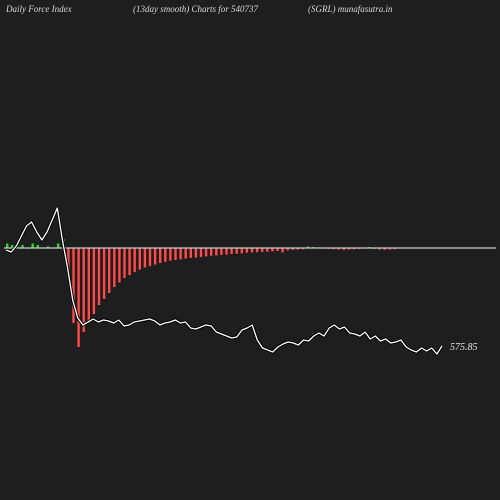  What do you see at coordinates (39, 9) in the screenshot?
I see `header-left: Daily Force Index` at bounding box center [39, 9].